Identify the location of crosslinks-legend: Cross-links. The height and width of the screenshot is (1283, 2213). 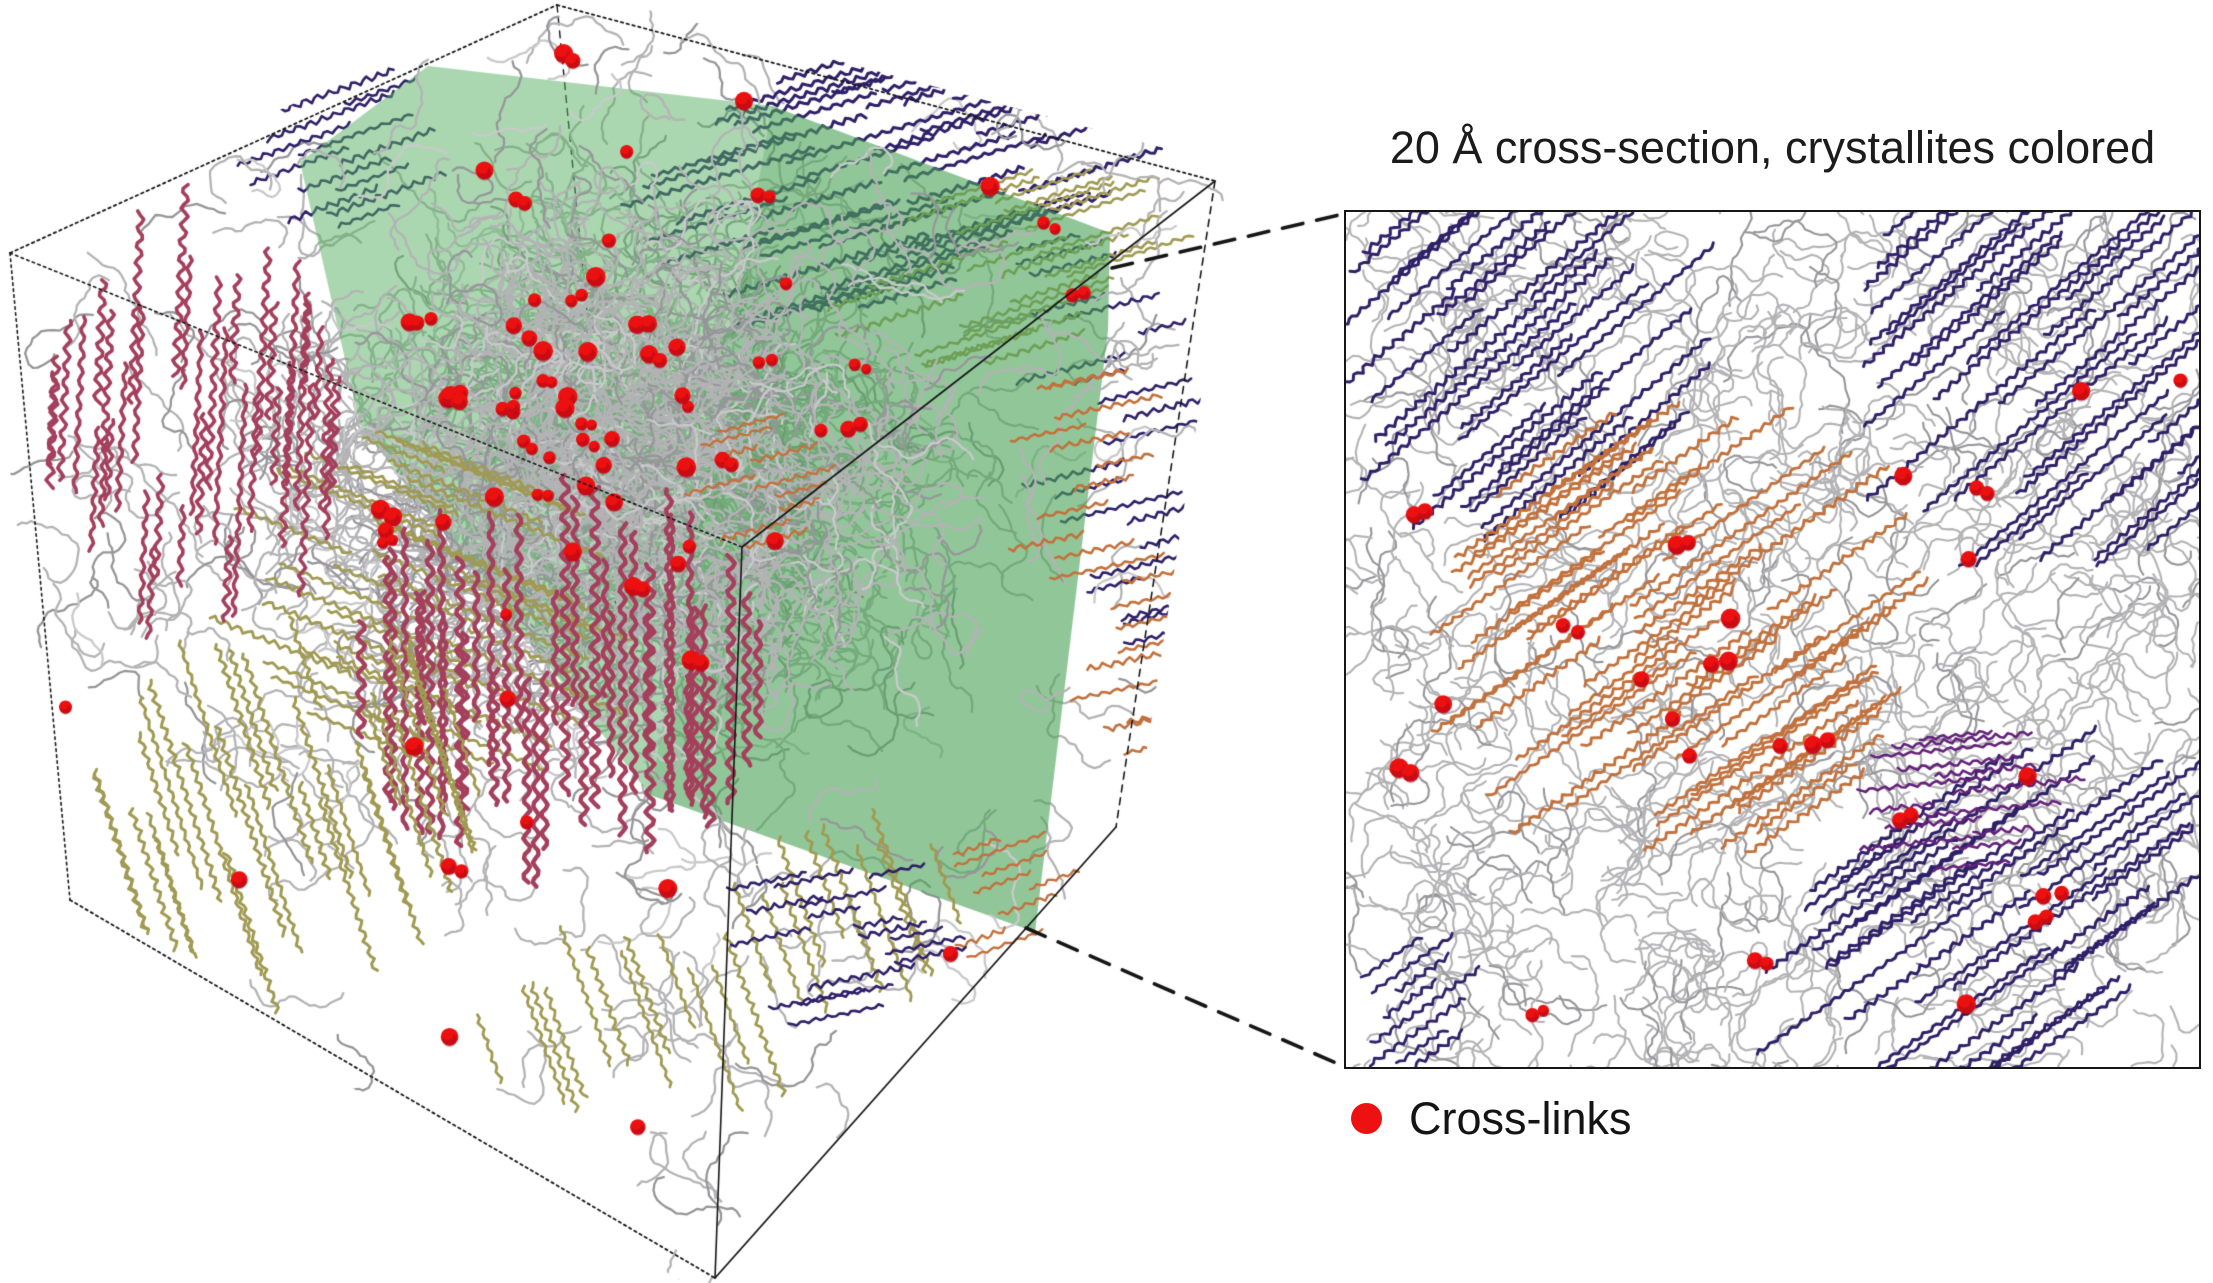
(1491, 1118).